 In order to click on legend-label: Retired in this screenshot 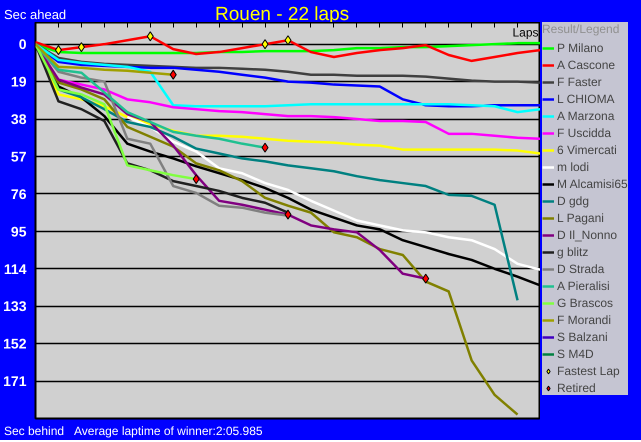, I will do `click(576, 388)`.